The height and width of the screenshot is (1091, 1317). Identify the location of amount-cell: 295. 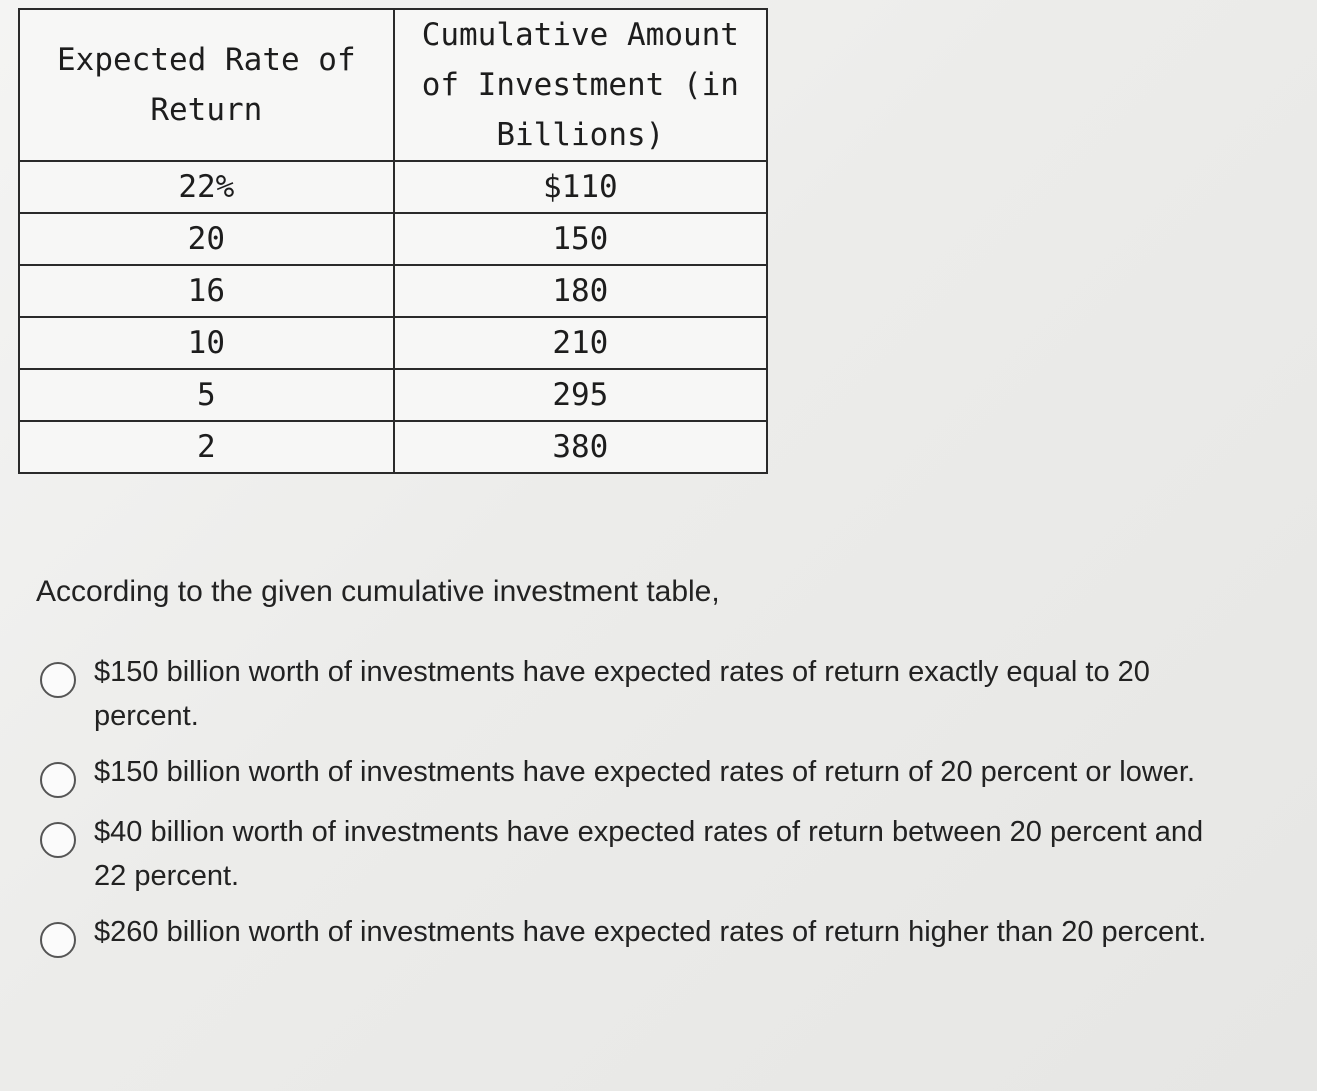
(580, 395).